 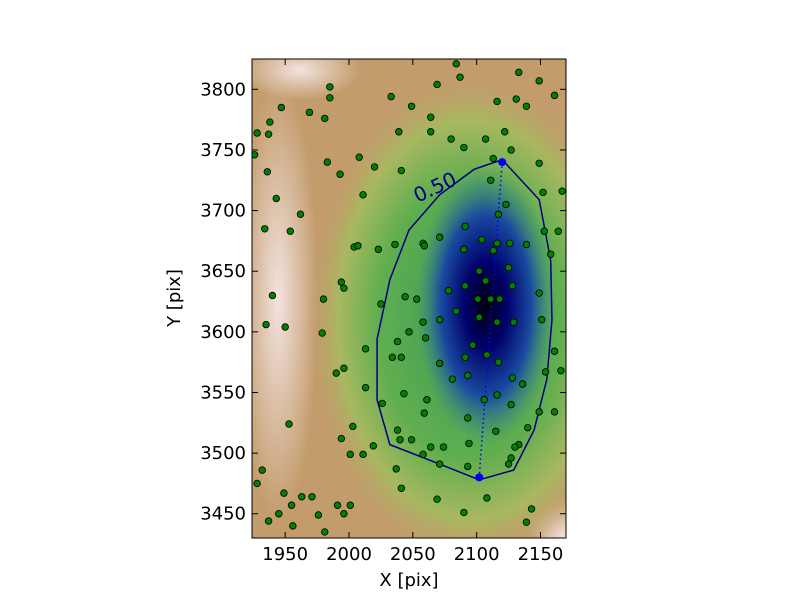 What do you see at coordinates (285, 554) in the screenshot?
I see `x-tick-label: 1950` at bounding box center [285, 554].